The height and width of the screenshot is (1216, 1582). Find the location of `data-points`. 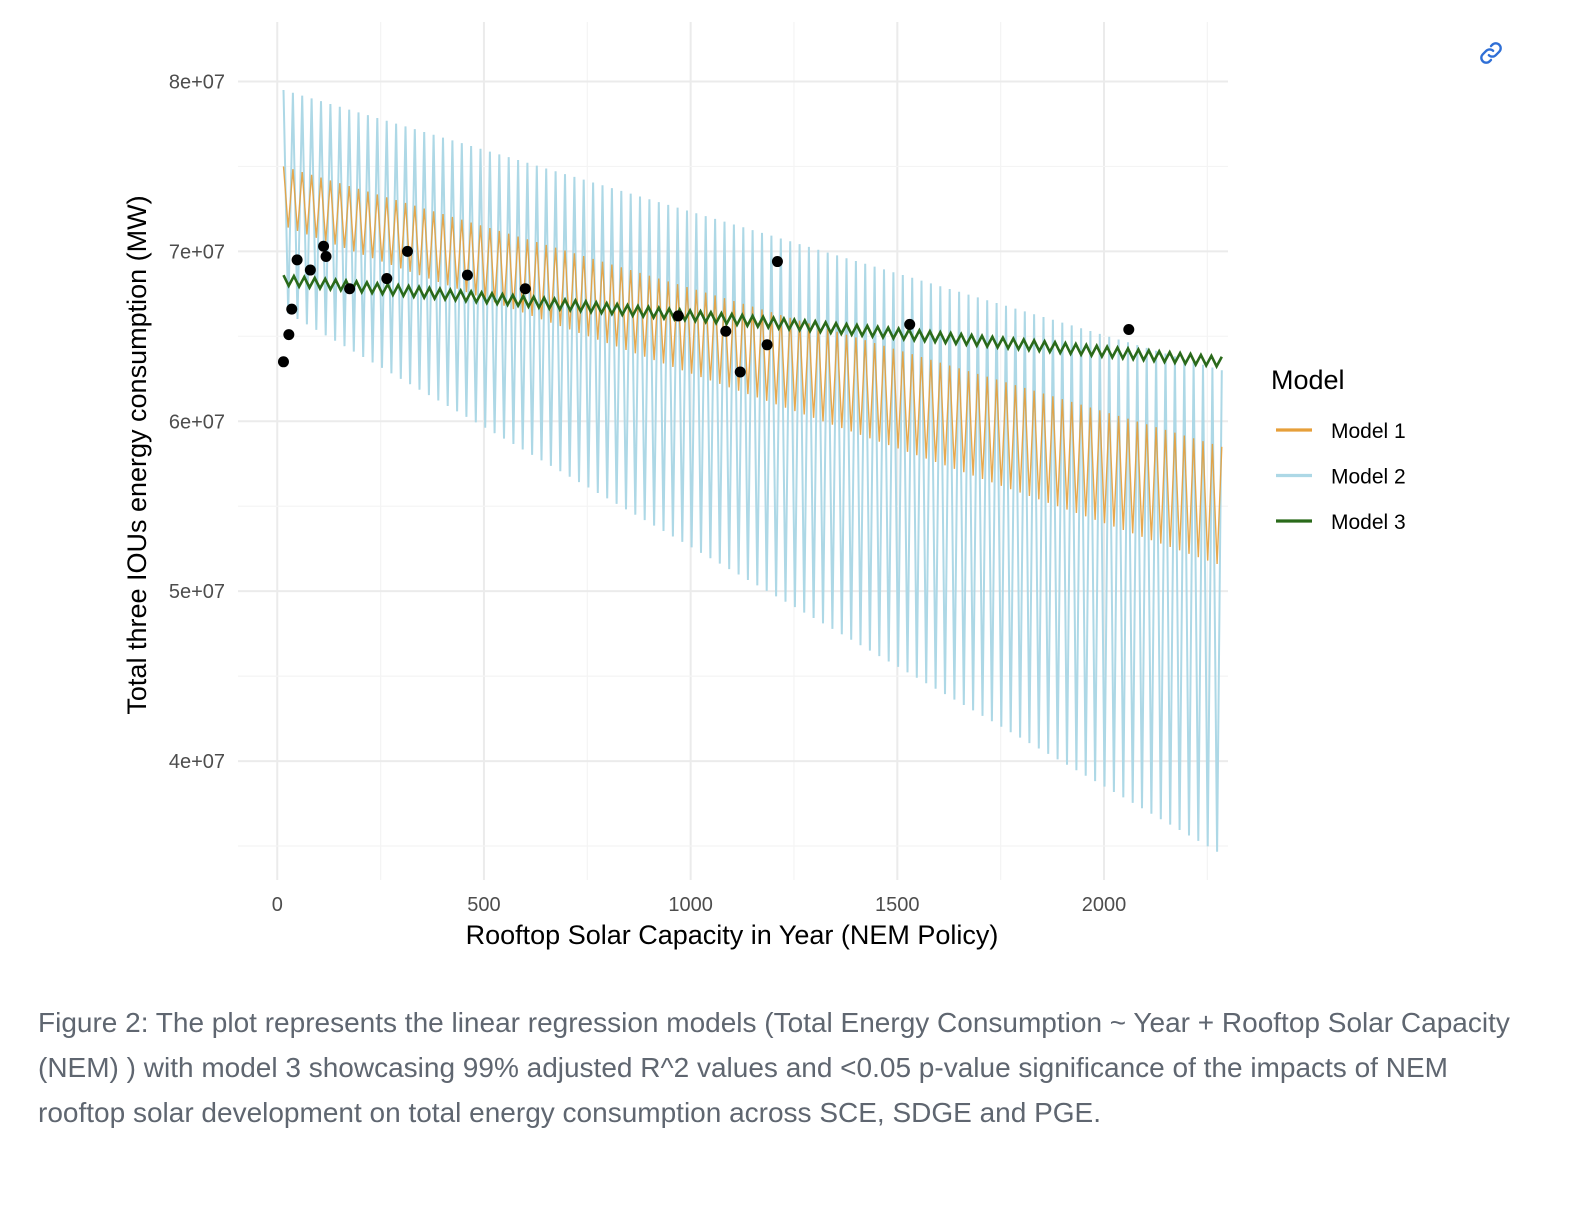

data-points is located at coordinates (706, 309).